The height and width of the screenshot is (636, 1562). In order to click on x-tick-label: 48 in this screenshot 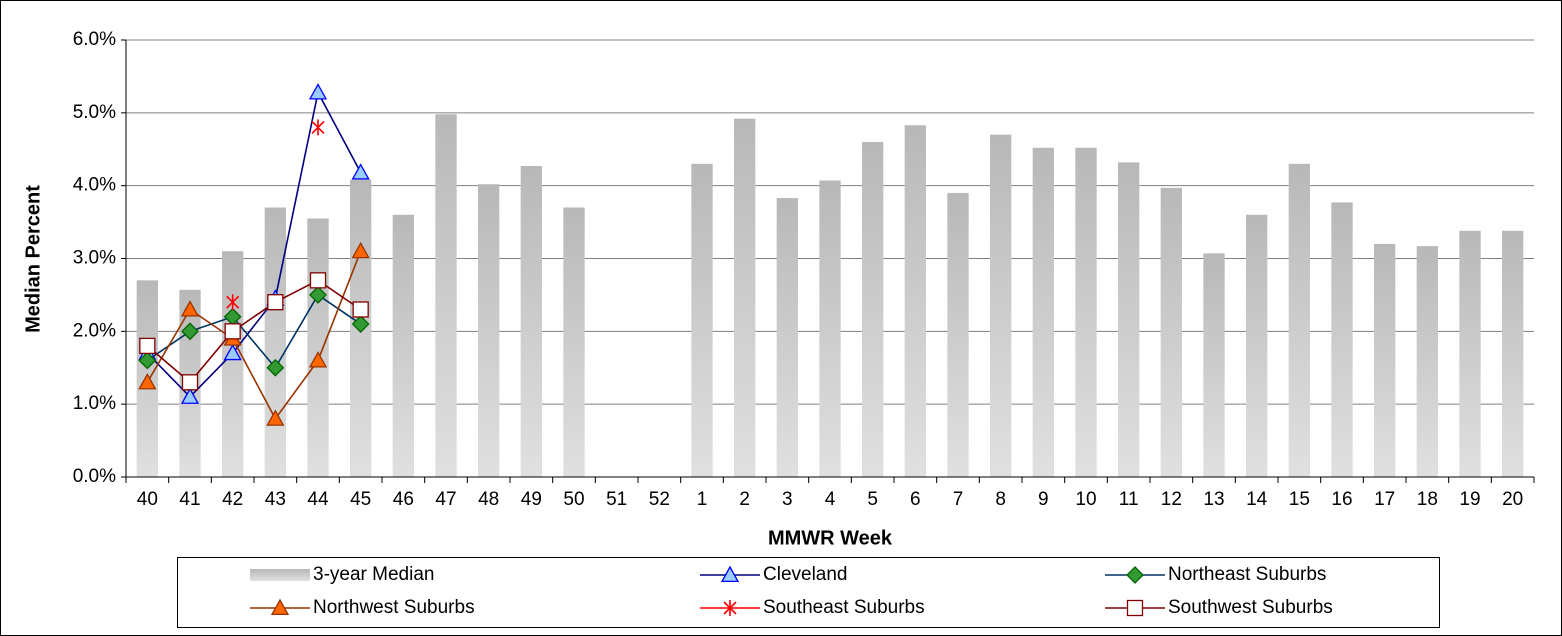, I will do `click(488, 499)`.